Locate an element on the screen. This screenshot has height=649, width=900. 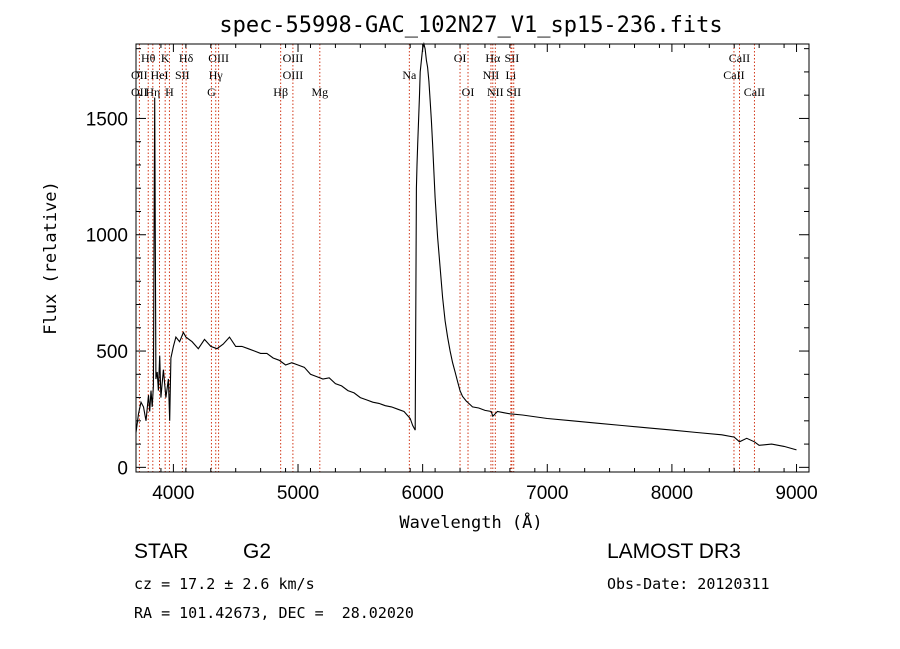
y-tick-label: 500 is located at coordinates (112, 352).